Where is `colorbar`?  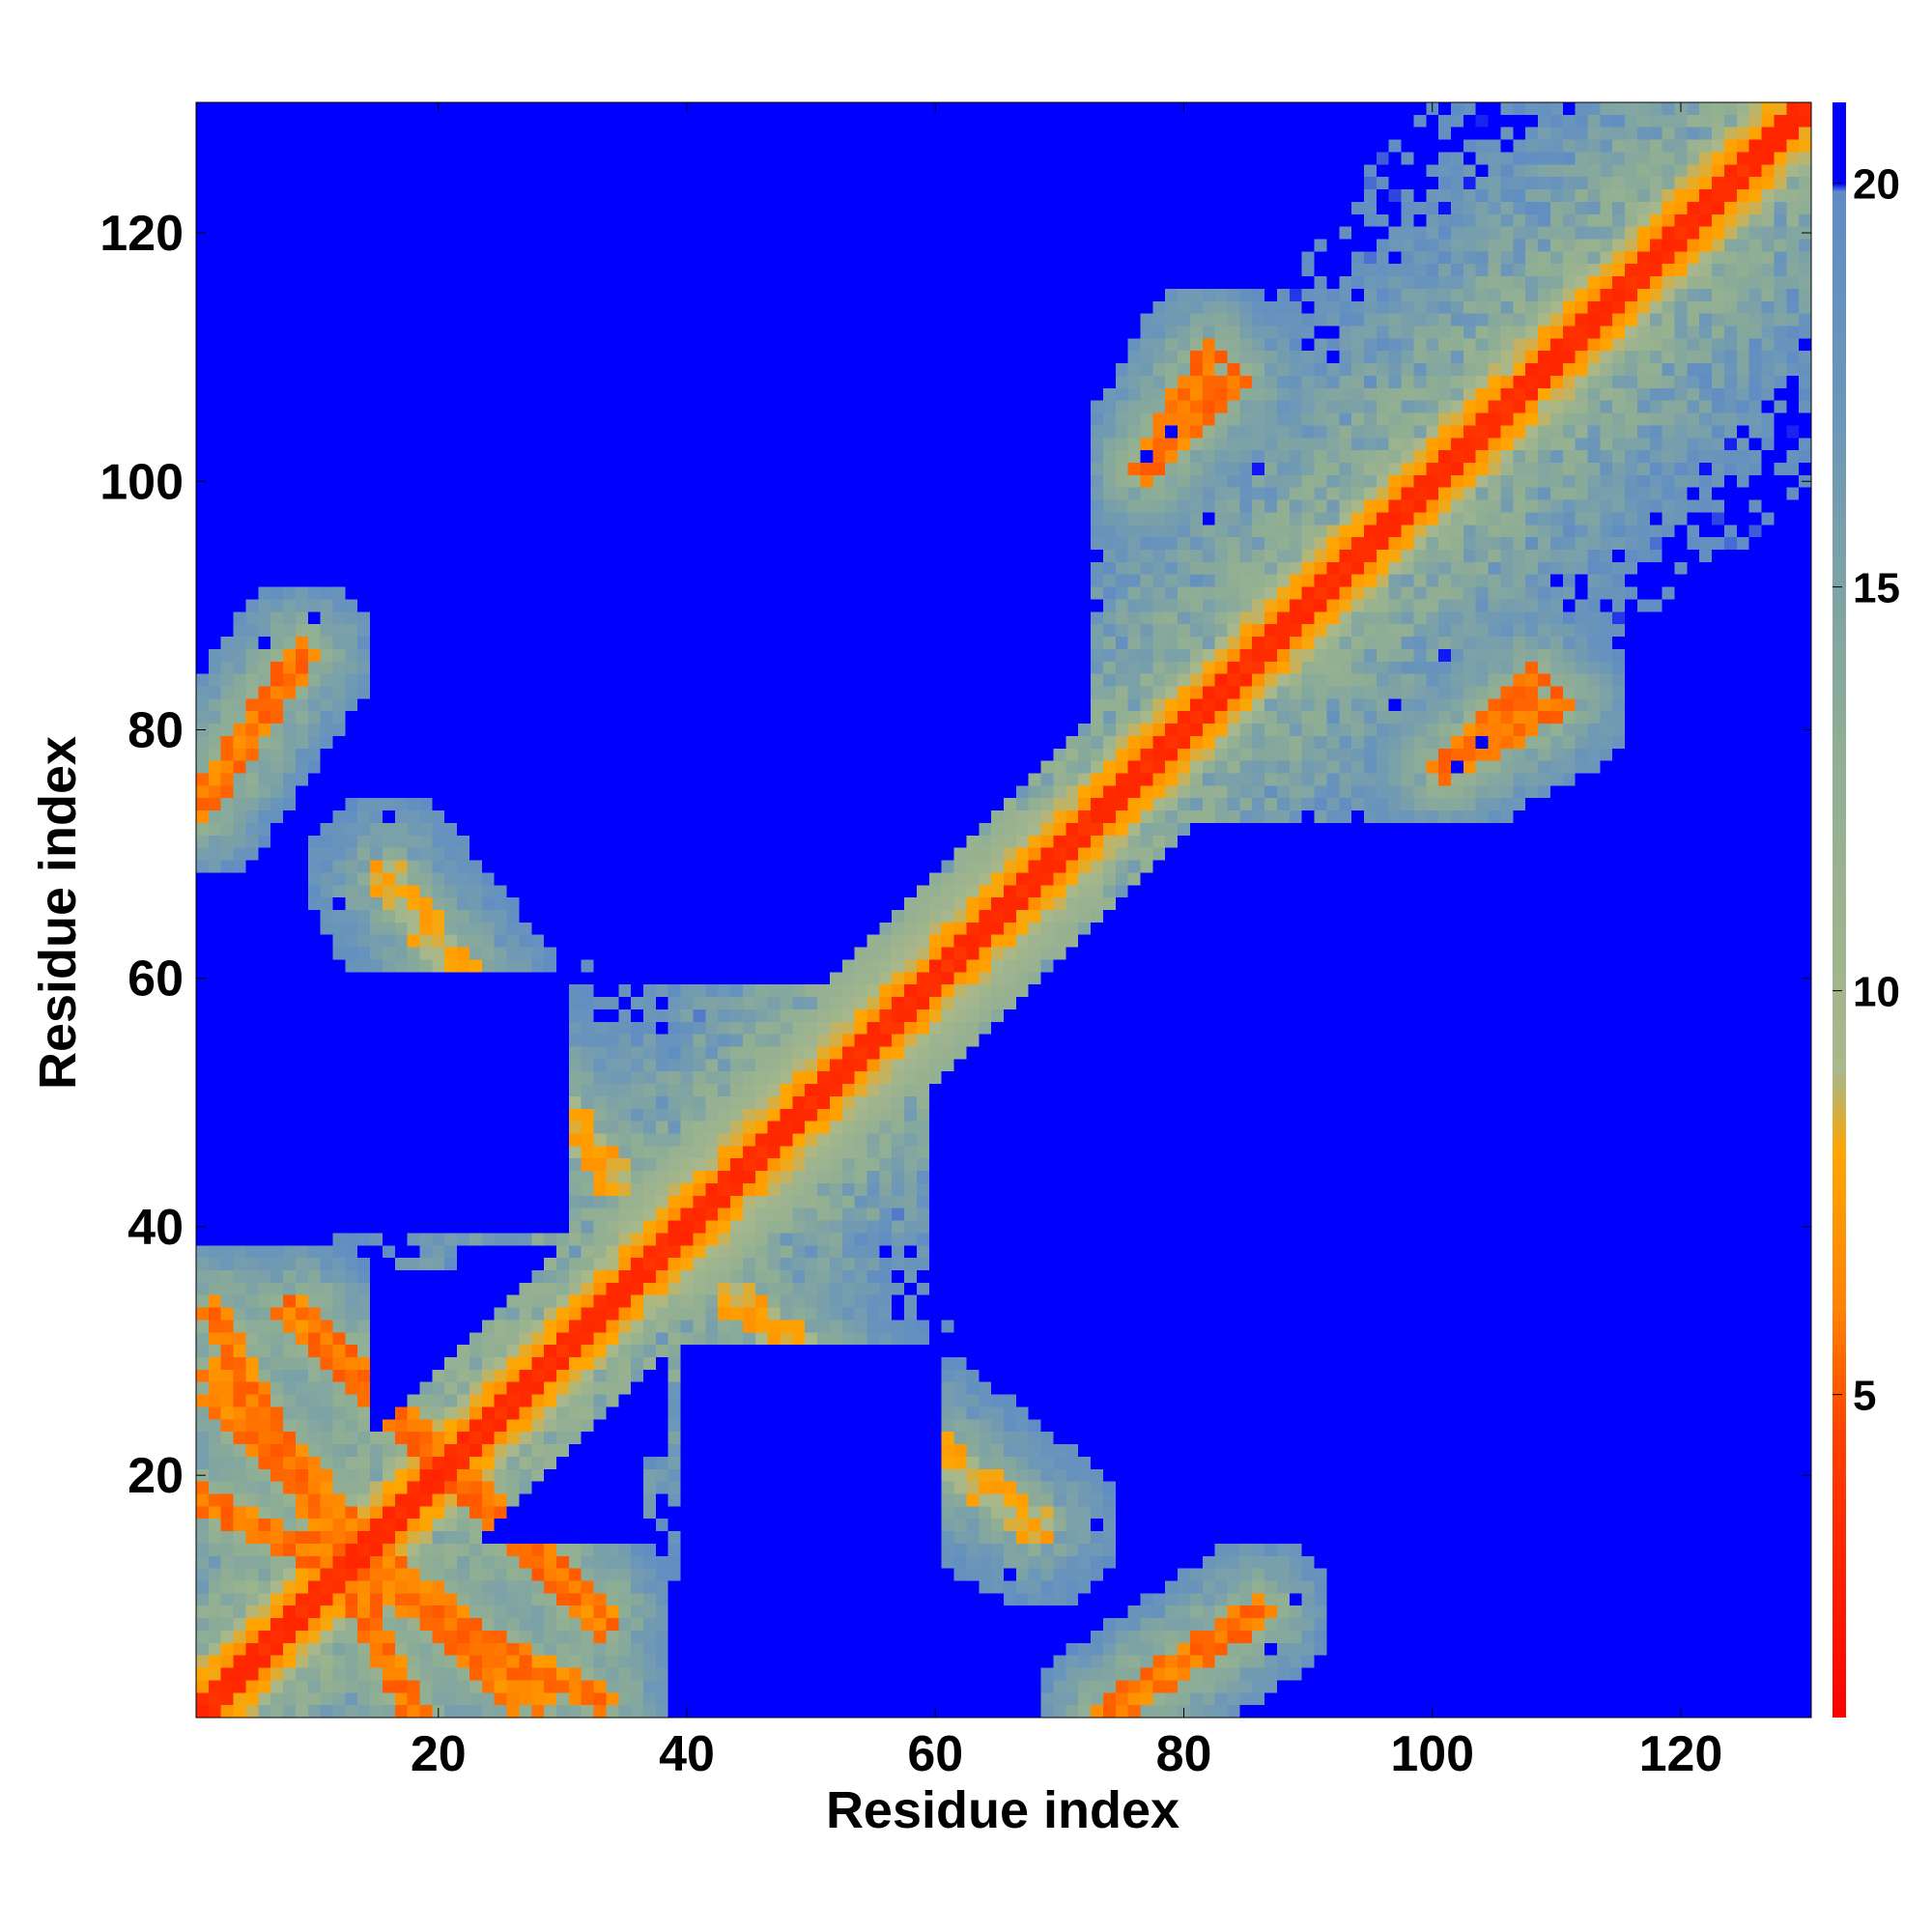
colorbar is located at coordinates (1839, 910).